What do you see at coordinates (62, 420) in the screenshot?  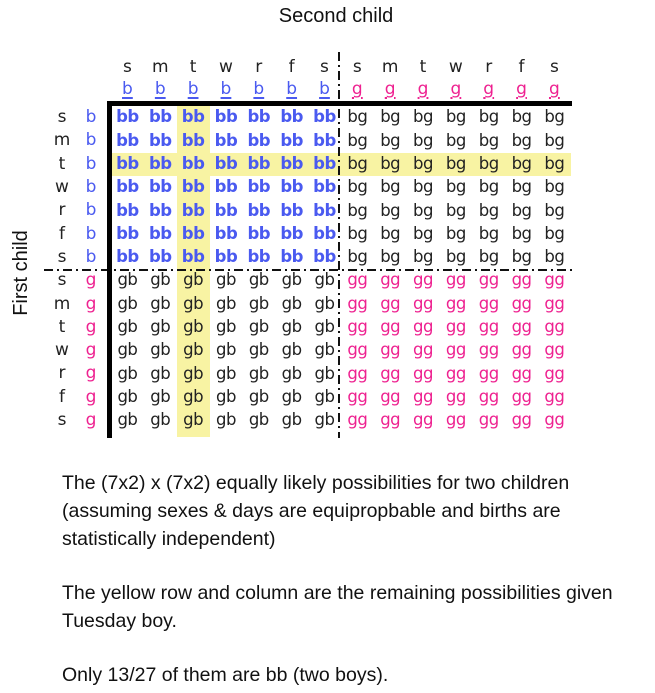 I see `row-day-header: s` at bounding box center [62, 420].